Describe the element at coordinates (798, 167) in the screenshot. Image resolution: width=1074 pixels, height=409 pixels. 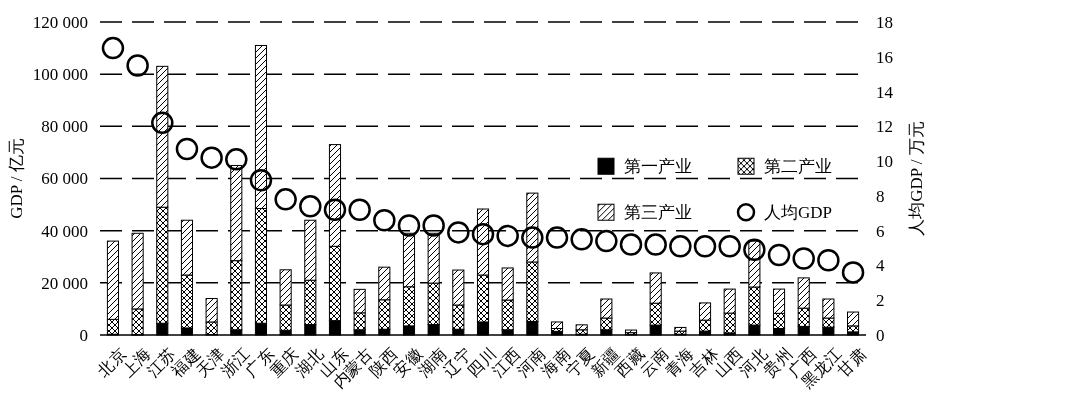
I see `legend-label: 第二产业` at that location.